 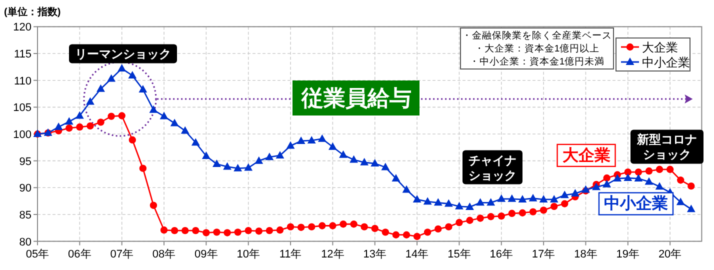 What do you see at coordinates (417, 254) in the screenshot?
I see `x-tick-label: 14年` at bounding box center [417, 254].